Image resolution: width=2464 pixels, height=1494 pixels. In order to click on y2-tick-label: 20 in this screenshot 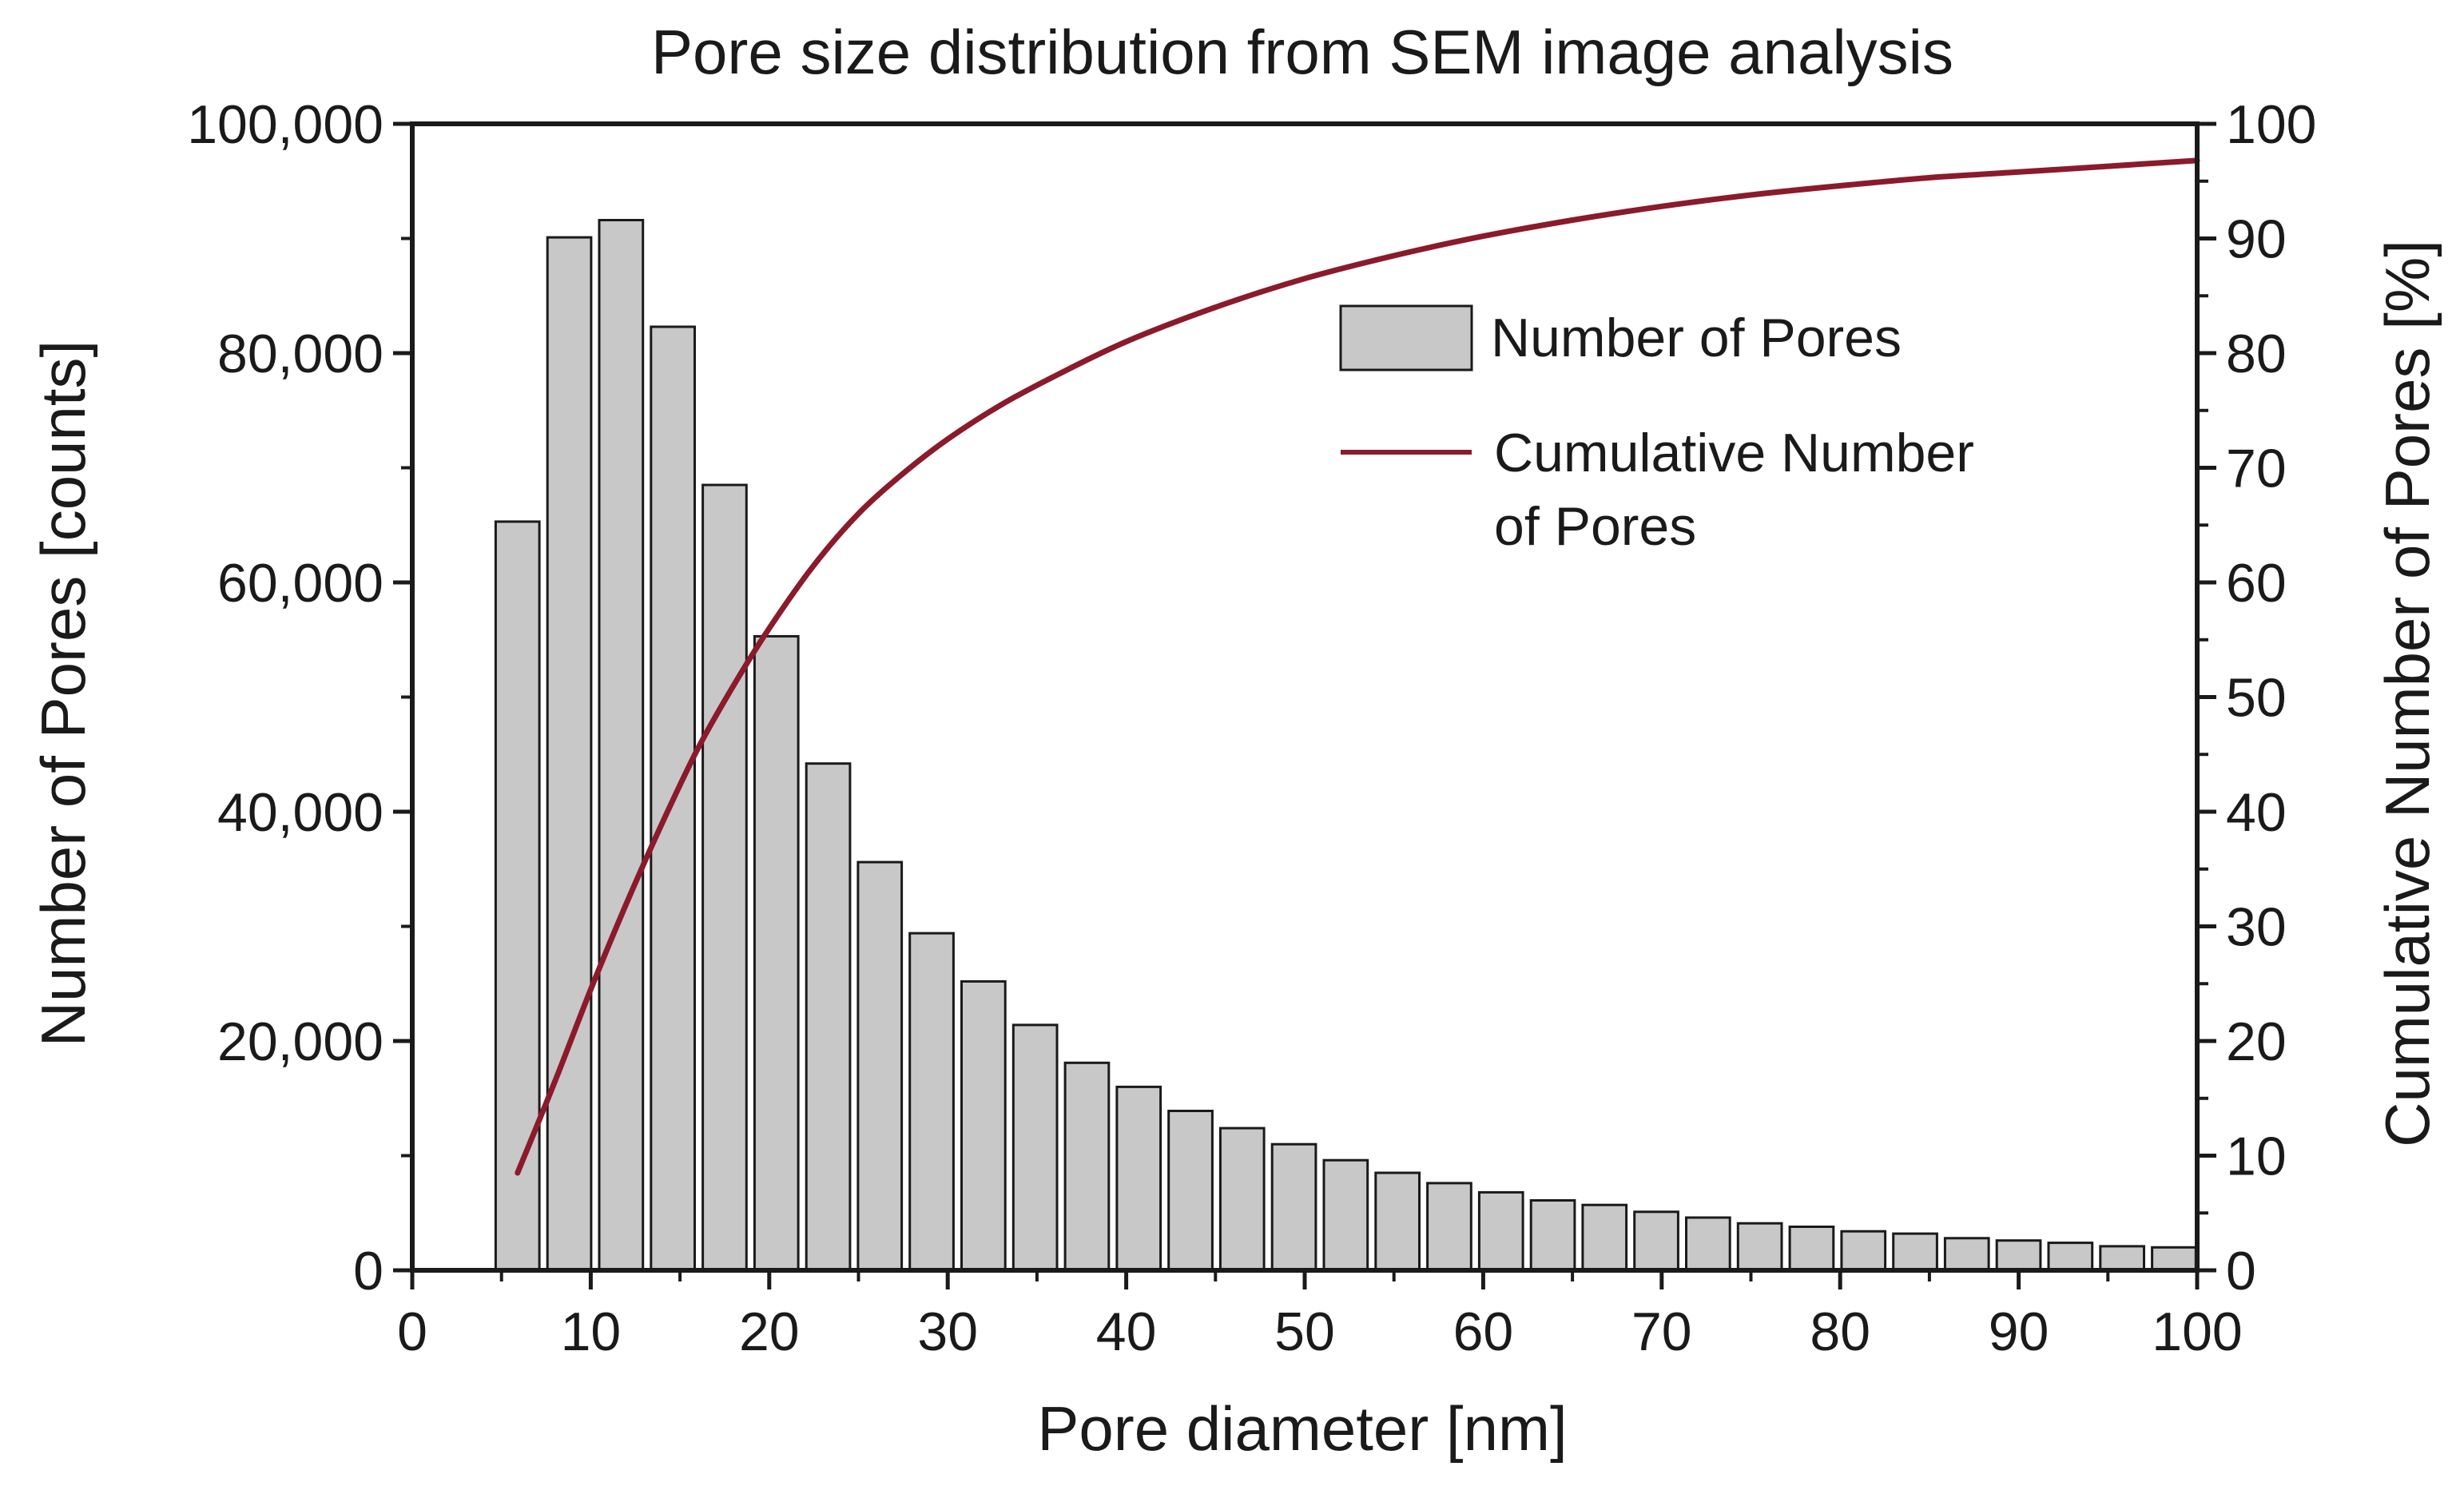, I will do `click(2256, 1042)`.